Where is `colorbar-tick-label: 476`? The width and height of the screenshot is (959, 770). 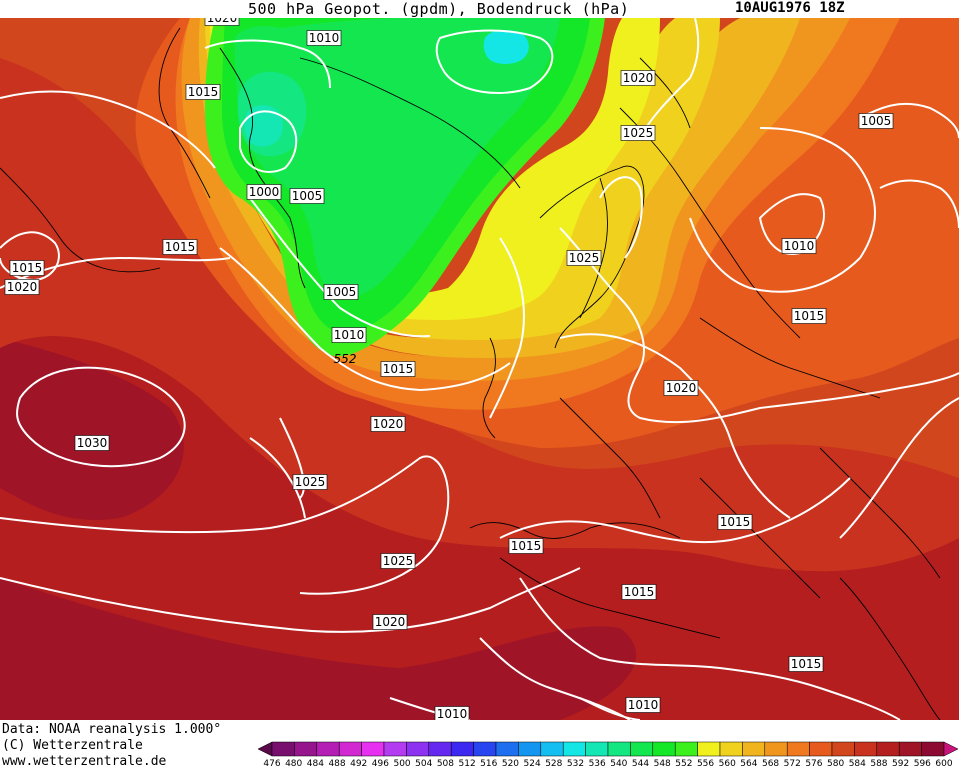 colorbar-tick-label: 476 is located at coordinates (271, 764).